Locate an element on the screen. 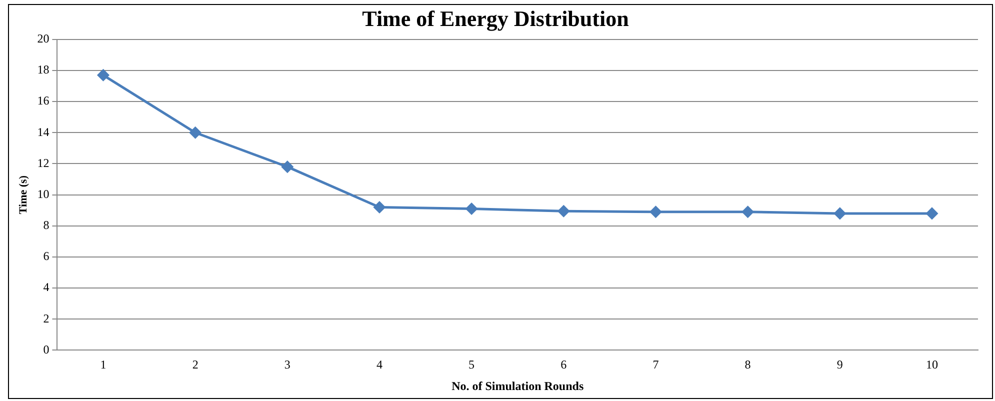 The width and height of the screenshot is (995, 401). y-tick-label: 18 is located at coordinates (43, 69).